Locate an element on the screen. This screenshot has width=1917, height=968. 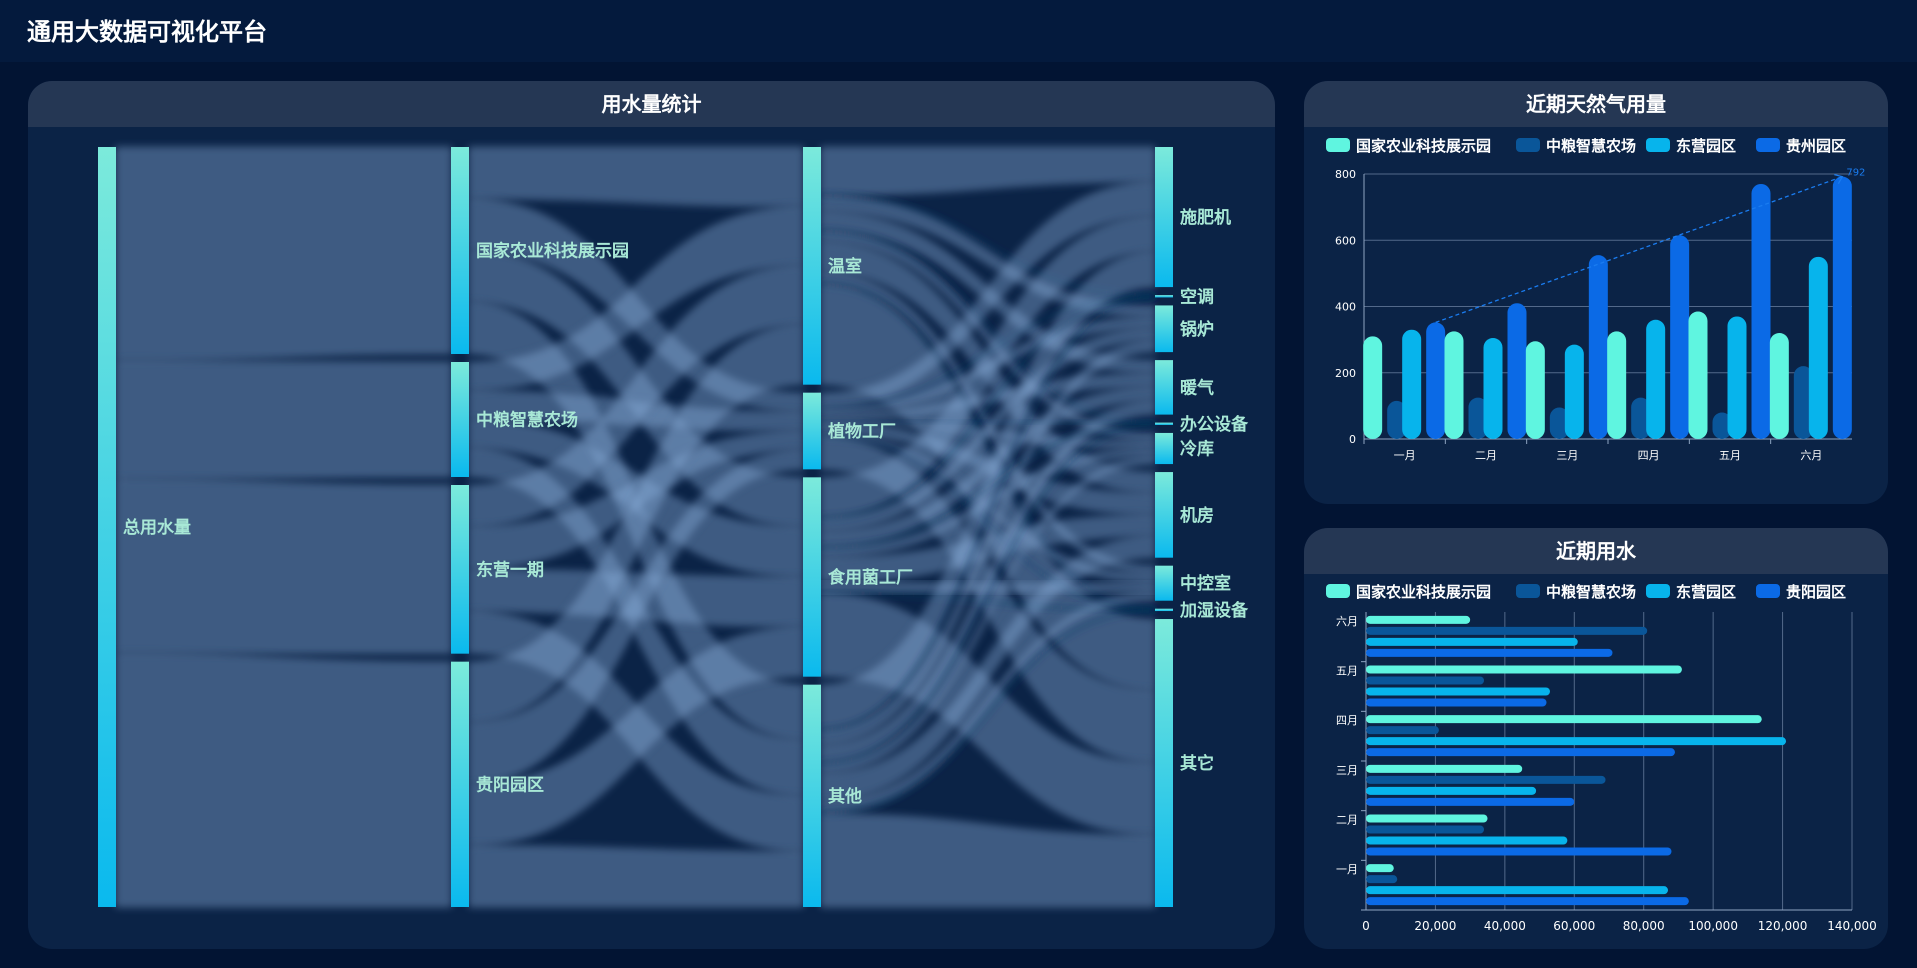
sankey-node-label: 食用菌工厂 is located at coordinates (870, 577).